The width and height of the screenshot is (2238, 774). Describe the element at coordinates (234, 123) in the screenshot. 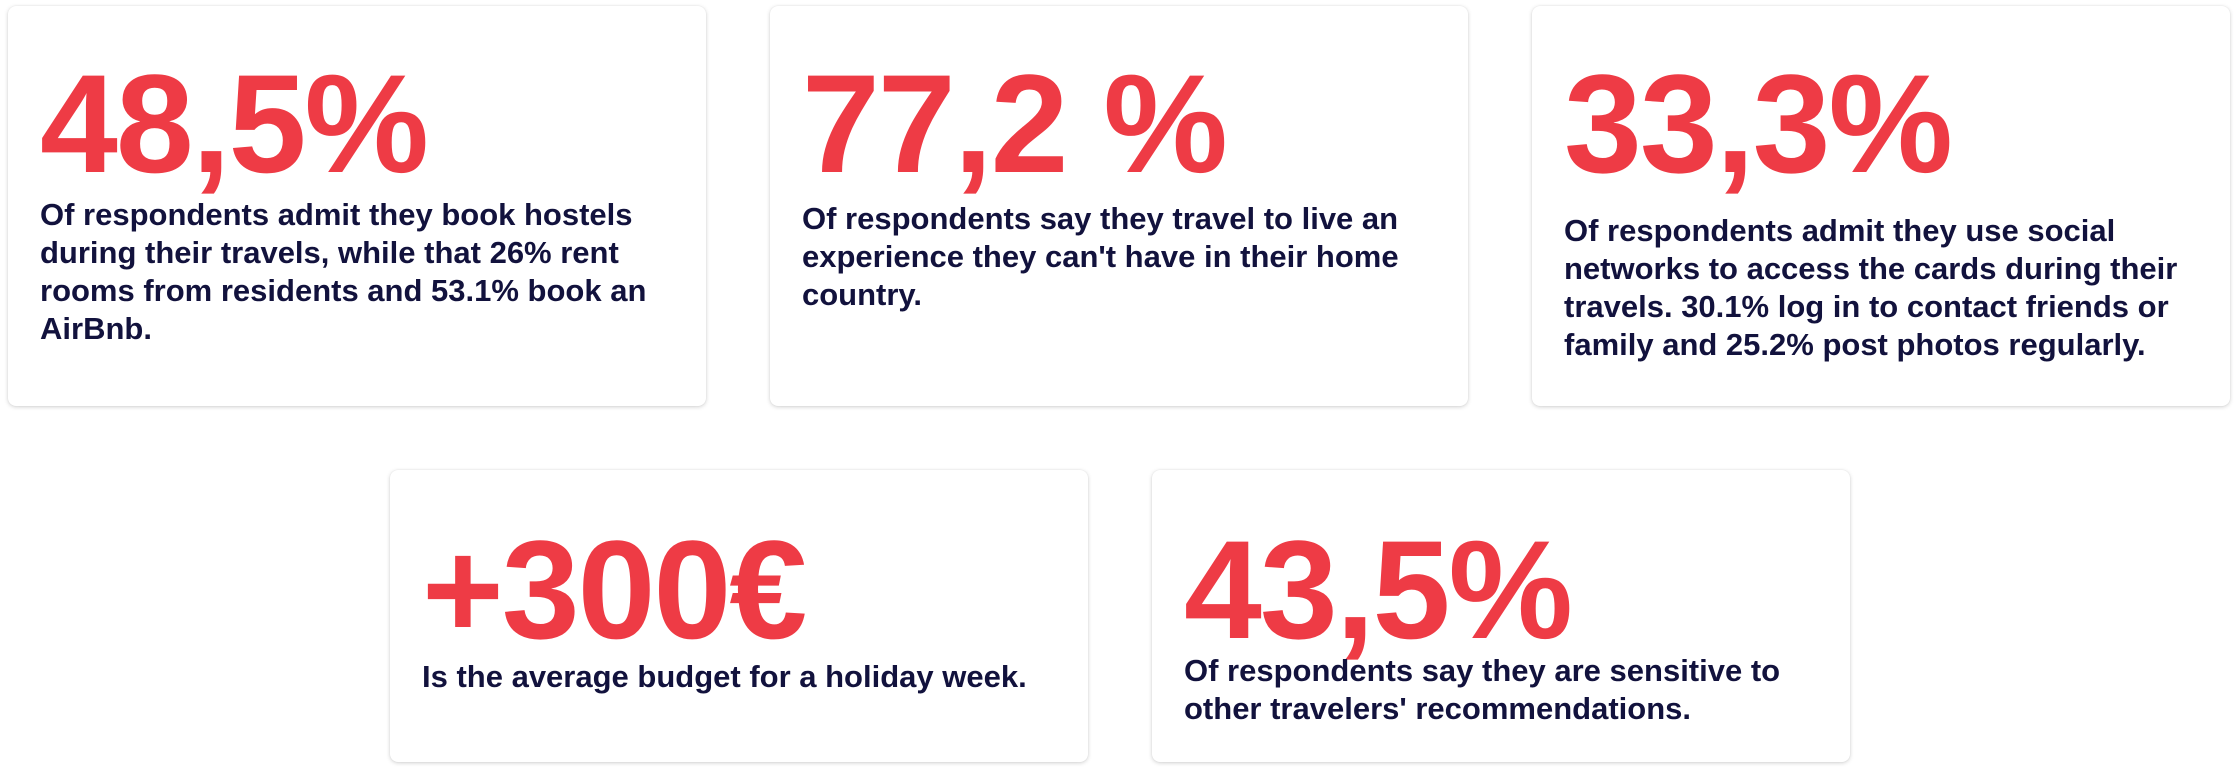

I see `stat-value: 48,5%` at that location.